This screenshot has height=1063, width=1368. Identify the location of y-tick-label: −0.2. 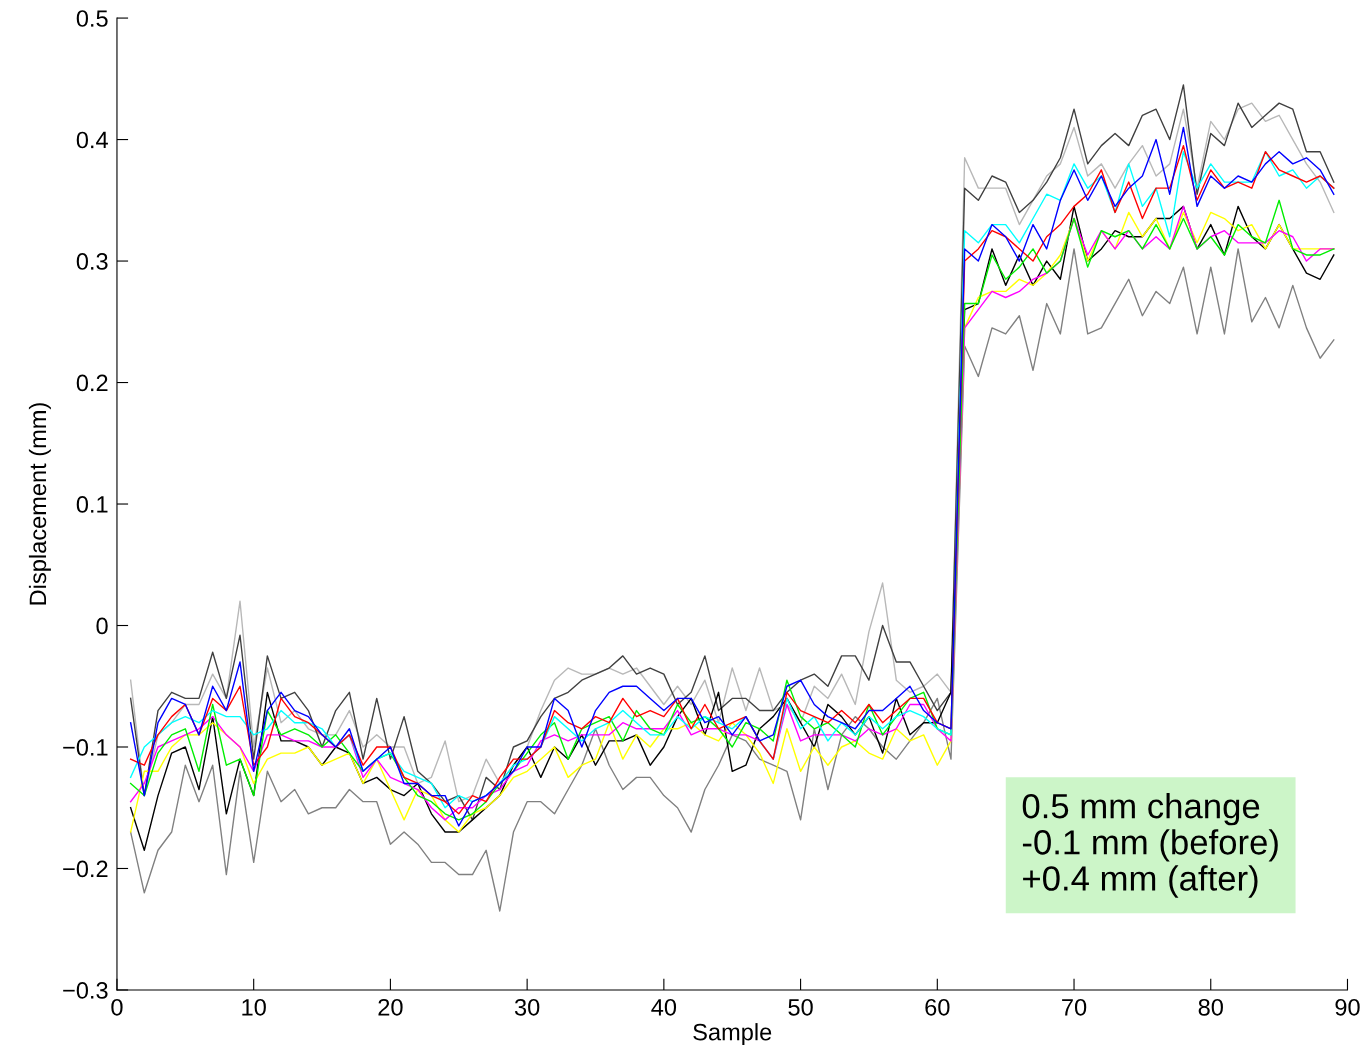
(85, 869).